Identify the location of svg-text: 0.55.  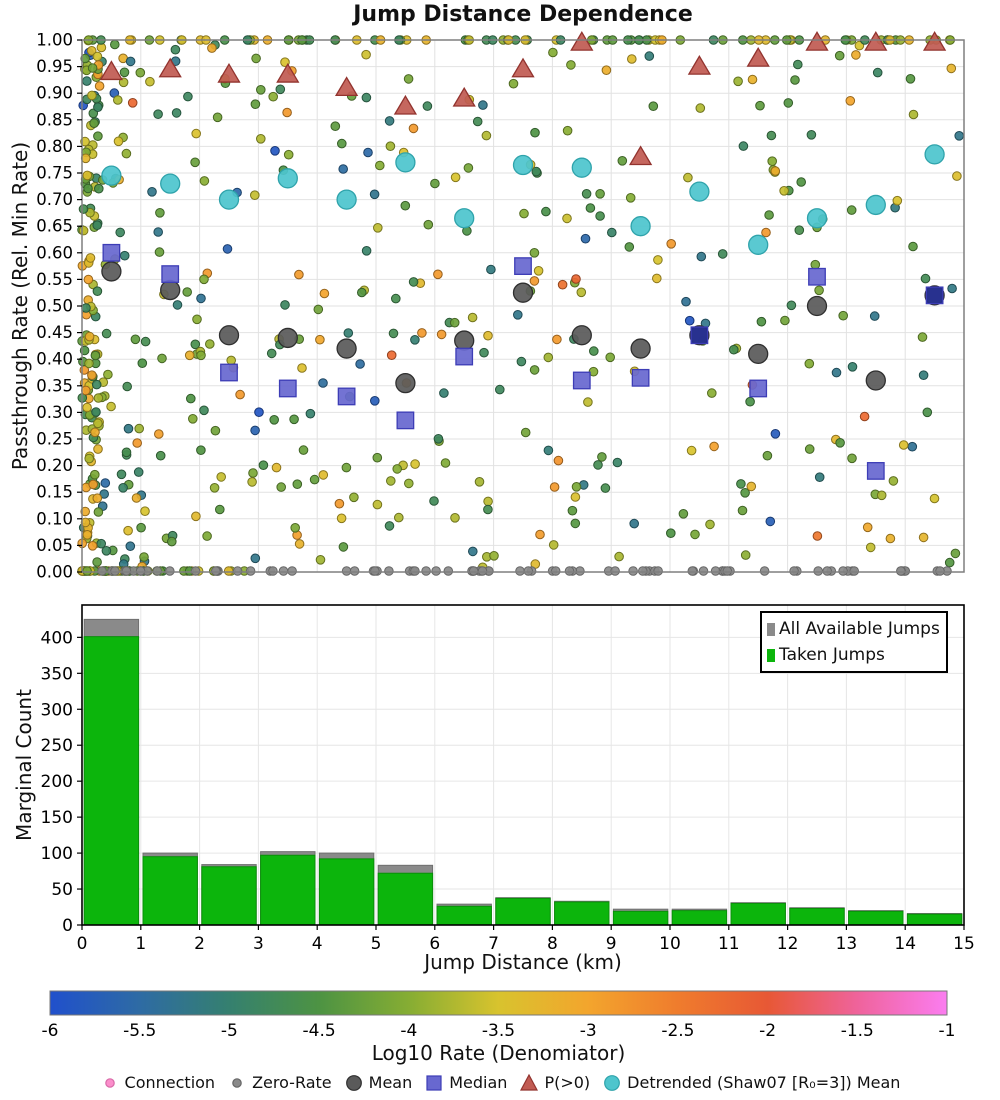
(54, 279).